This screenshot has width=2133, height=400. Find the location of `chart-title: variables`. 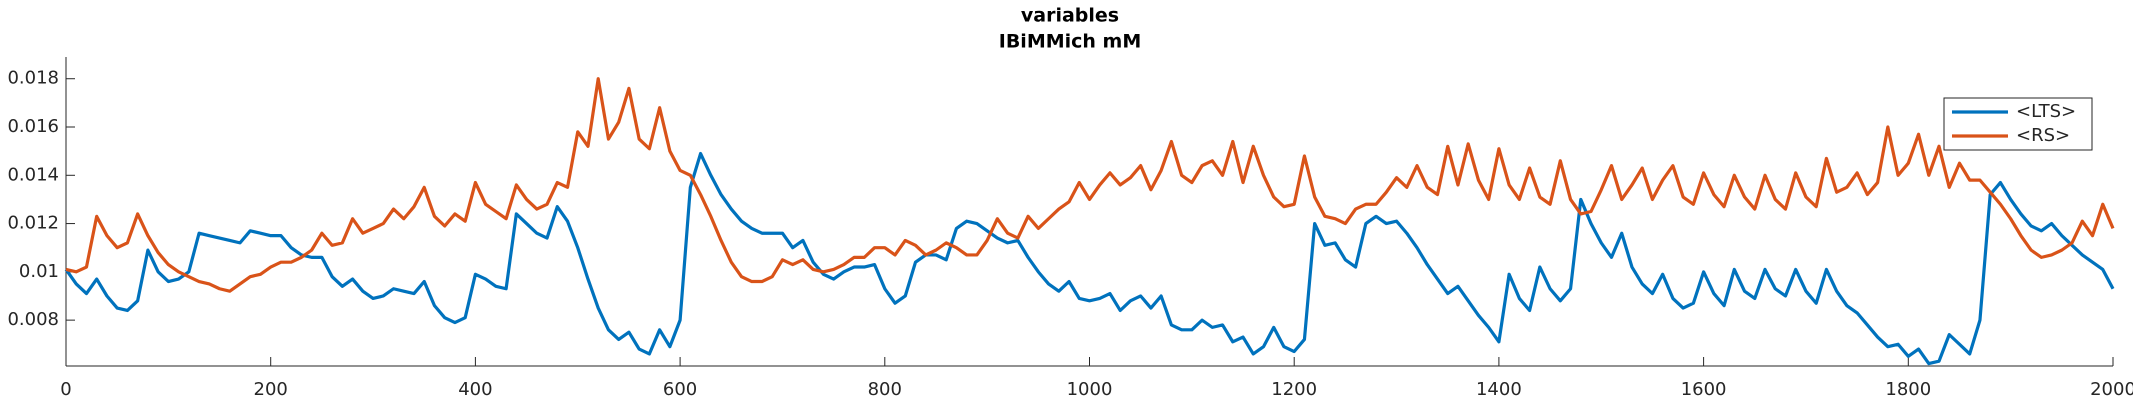

chart-title: variables is located at coordinates (1070, 16).